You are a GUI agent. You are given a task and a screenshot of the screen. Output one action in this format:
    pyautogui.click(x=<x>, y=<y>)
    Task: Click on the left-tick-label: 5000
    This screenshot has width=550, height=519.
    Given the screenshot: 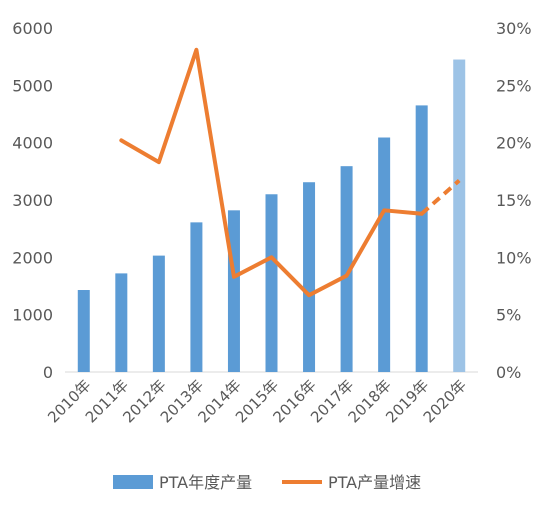 What is the action you would take?
    pyautogui.click(x=32, y=85)
    